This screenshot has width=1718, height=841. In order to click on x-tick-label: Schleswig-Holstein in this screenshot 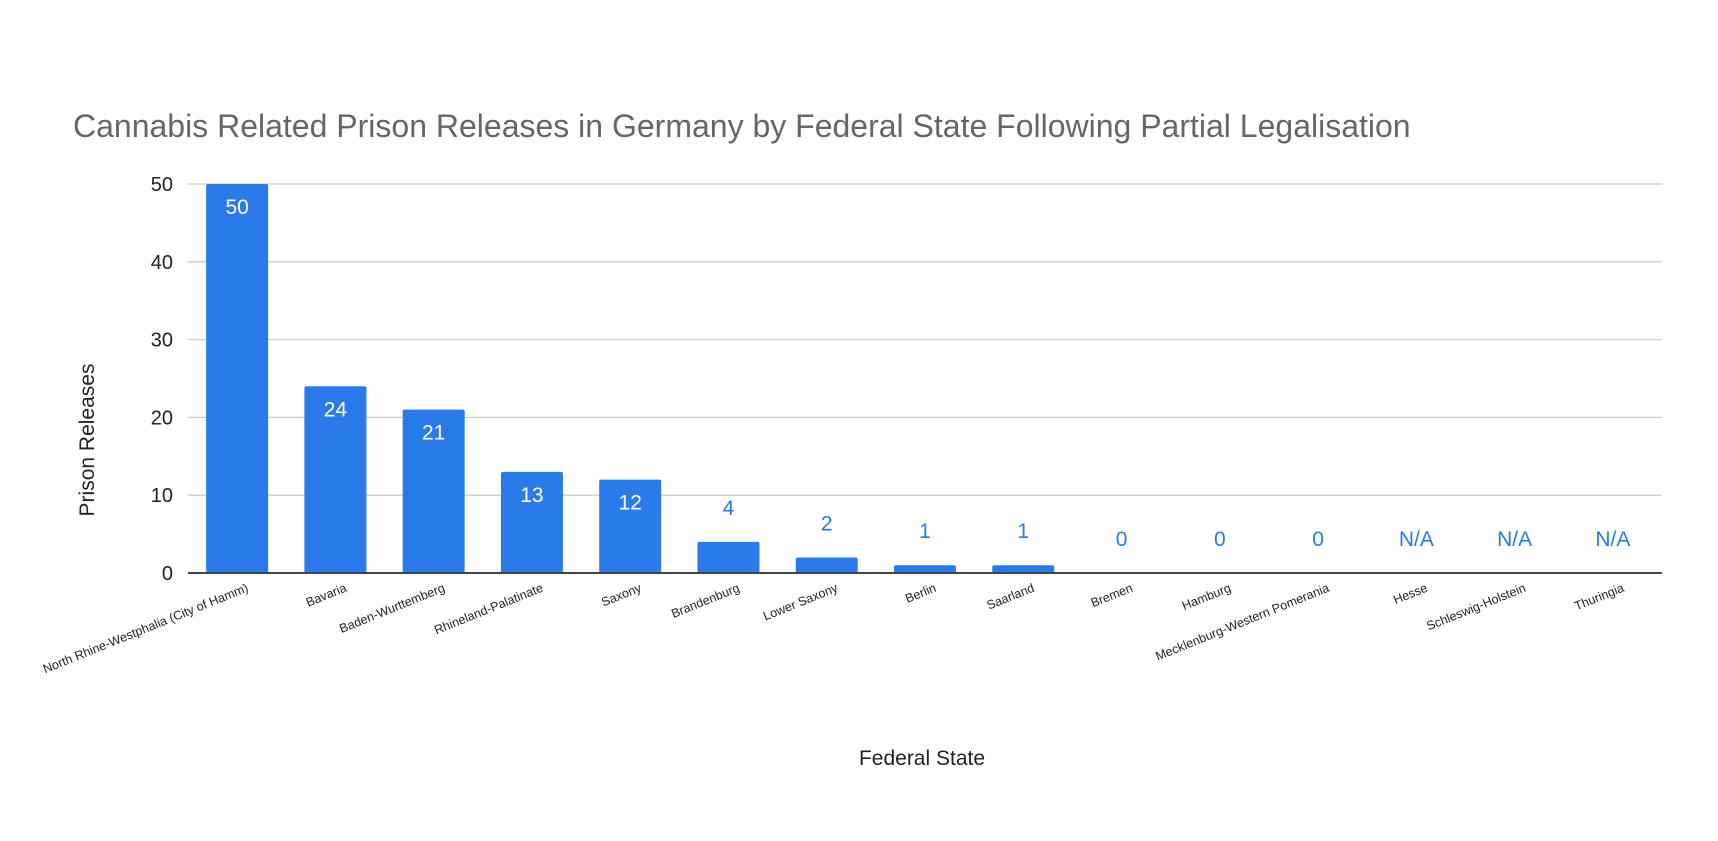, I will do `click(1476, 607)`.